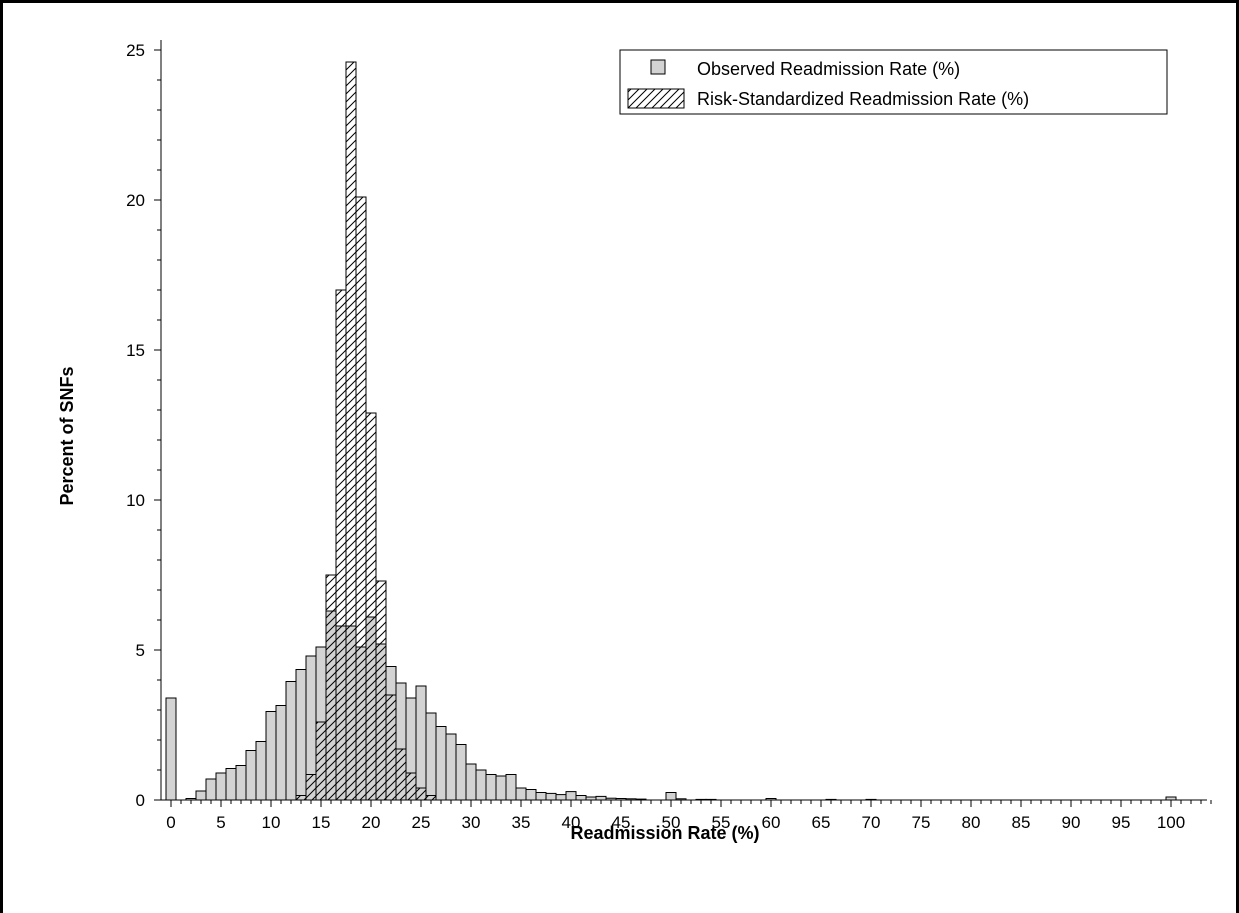 This screenshot has width=1239, height=913. What do you see at coordinates (828, 69) in the screenshot?
I see `legend-label-observed: Observed Readmission Rate (%)` at bounding box center [828, 69].